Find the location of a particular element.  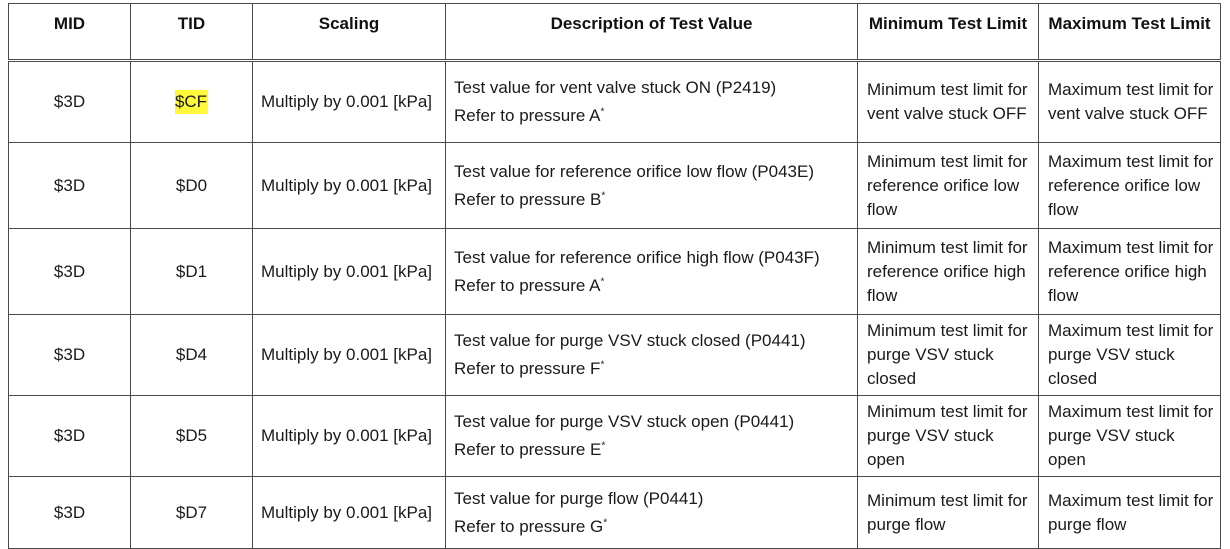

header-min-limit: Minimum Test Limit is located at coordinates (948, 32).